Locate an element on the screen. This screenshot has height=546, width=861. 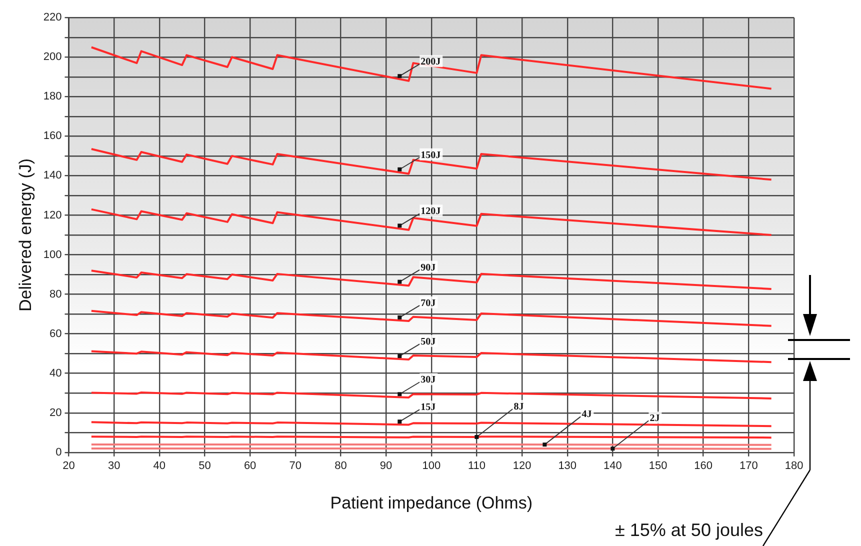
y-tick-label: 220 is located at coordinates (52, 18).